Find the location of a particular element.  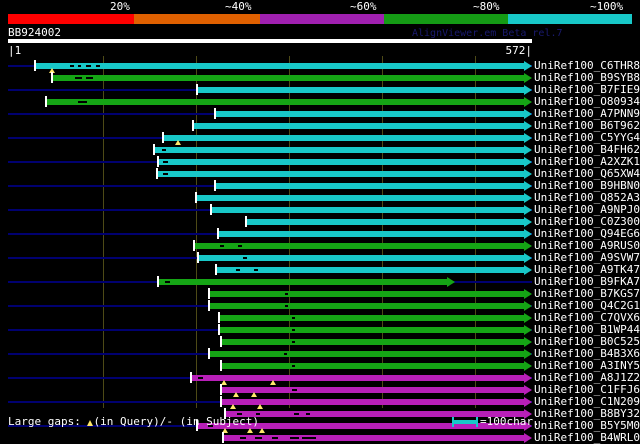

alignment-row: UniRef100_B5Y5M0 is located at coordinates (320, 426).